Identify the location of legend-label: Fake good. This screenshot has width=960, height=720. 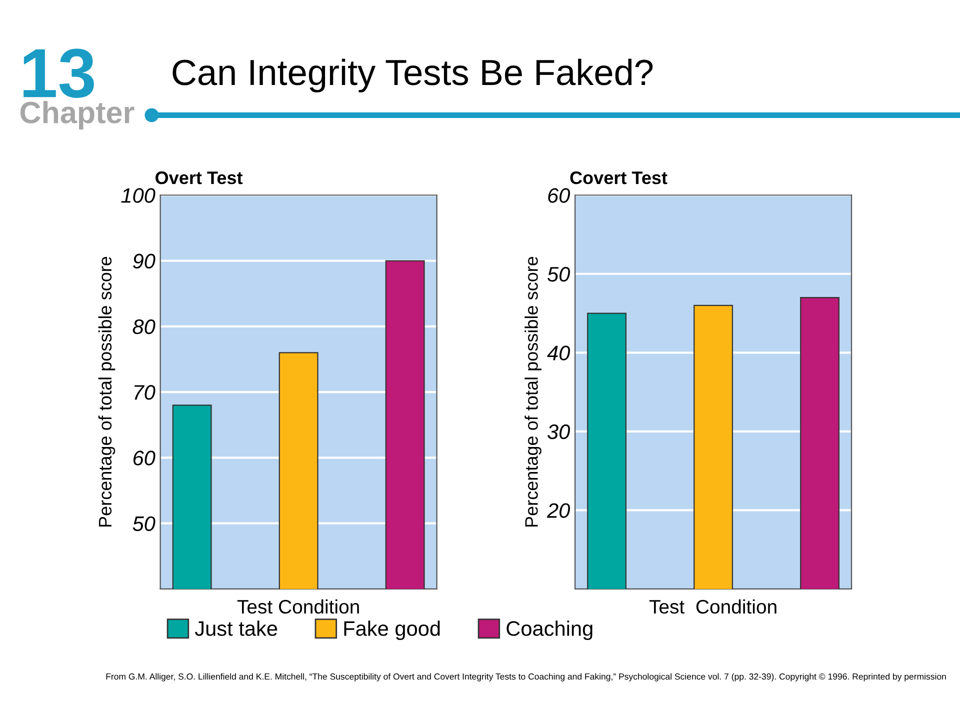
(392, 630).